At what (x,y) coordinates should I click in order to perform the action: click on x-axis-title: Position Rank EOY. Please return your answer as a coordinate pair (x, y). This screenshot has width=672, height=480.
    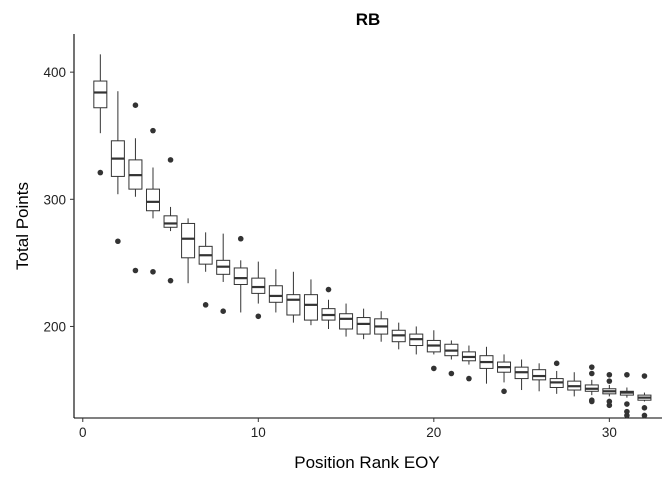
    Looking at the image, I should click on (367, 462).